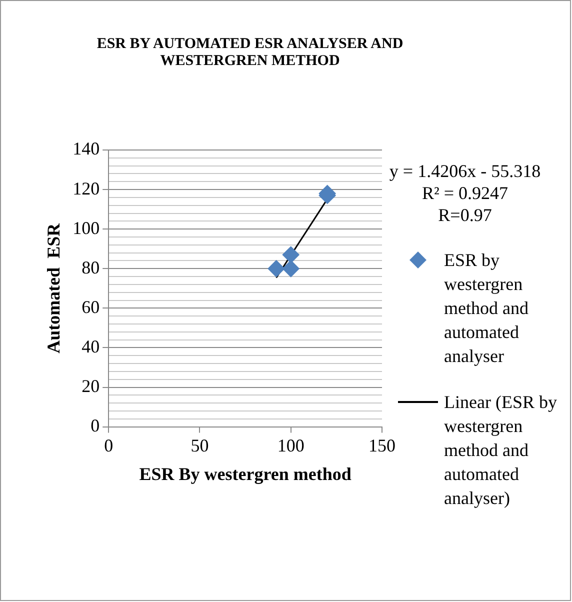  I want to click on legend-label: ESR by westergren method and automated analyser, so click(487, 308).